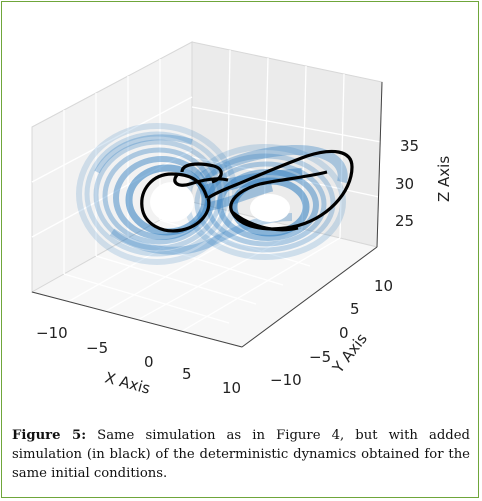 The width and height of the screenshot is (482, 501). I want to click on x-tick: 0, so click(149, 362).